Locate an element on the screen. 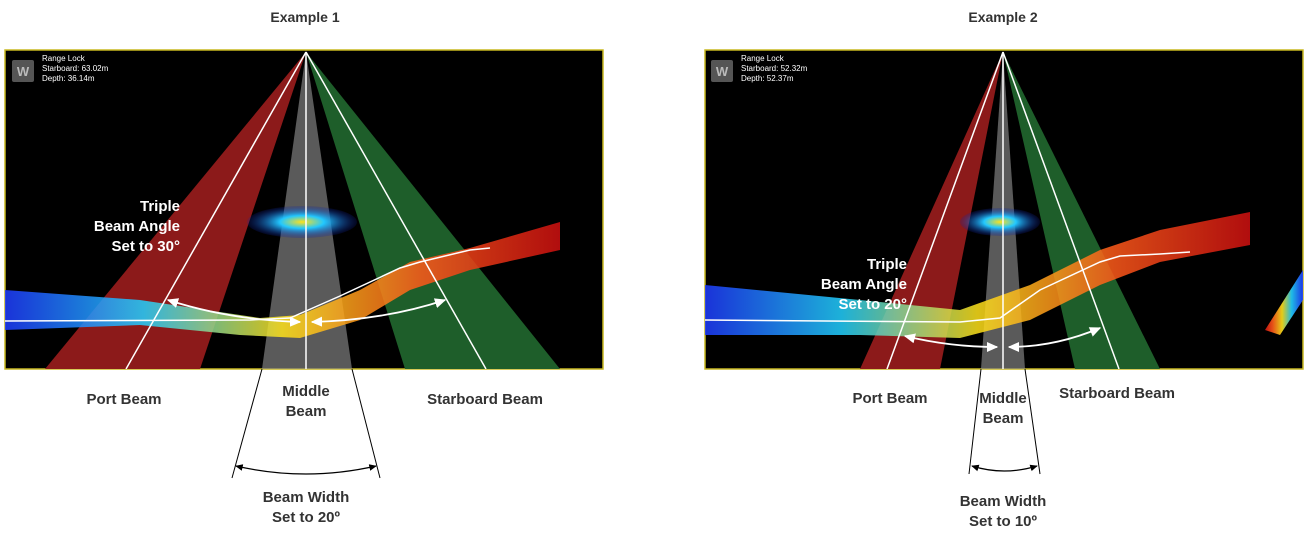 The height and width of the screenshot is (533, 1306). starboard-beam-label-1: Starboard Beam is located at coordinates (485, 399).